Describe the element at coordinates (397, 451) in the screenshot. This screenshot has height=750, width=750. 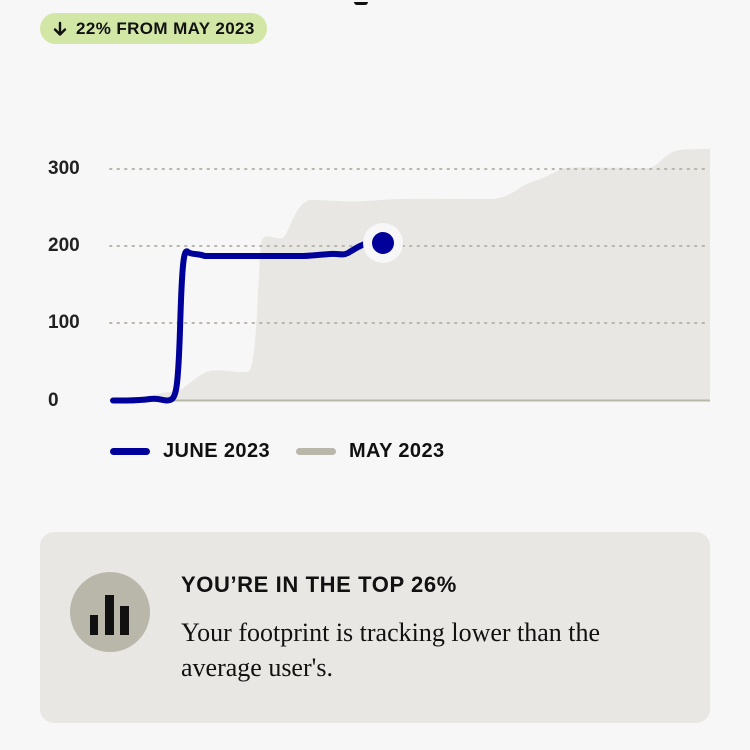
I see `legend-label: MAY 2023` at that location.